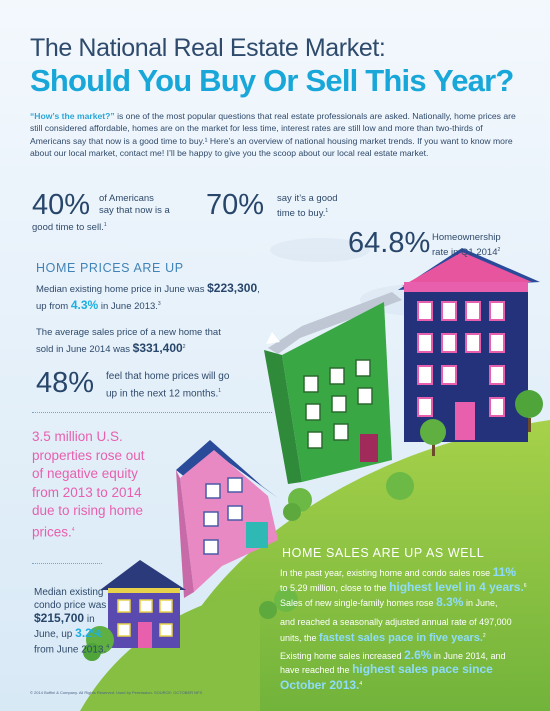  What do you see at coordinates (525, 586) in the screenshot?
I see `sales-p1-sup: 6` at bounding box center [525, 586].